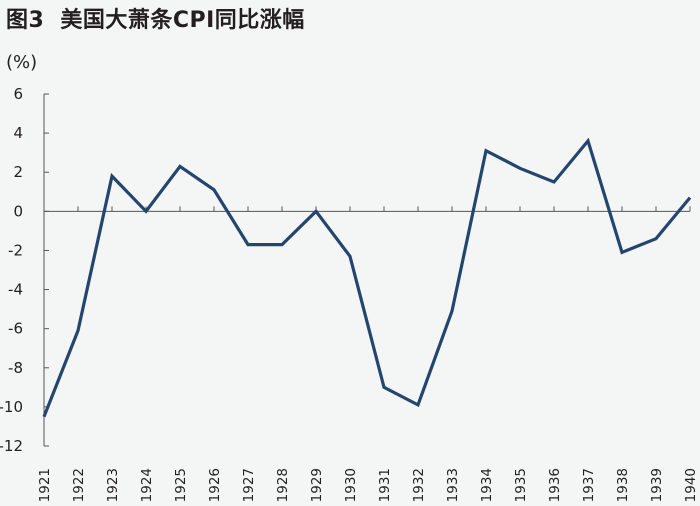 The width and height of the screenshot is (700, 506). I want to click on figure-label: 图3, so click(25, 20).